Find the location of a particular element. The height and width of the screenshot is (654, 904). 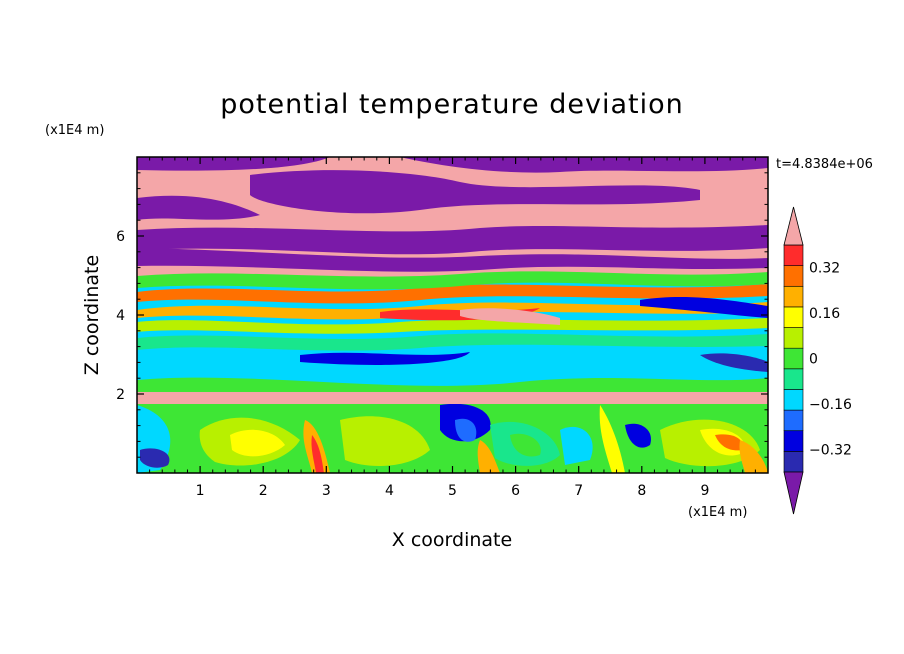

colorbar-max-extension is located at coordinates (793, 226).